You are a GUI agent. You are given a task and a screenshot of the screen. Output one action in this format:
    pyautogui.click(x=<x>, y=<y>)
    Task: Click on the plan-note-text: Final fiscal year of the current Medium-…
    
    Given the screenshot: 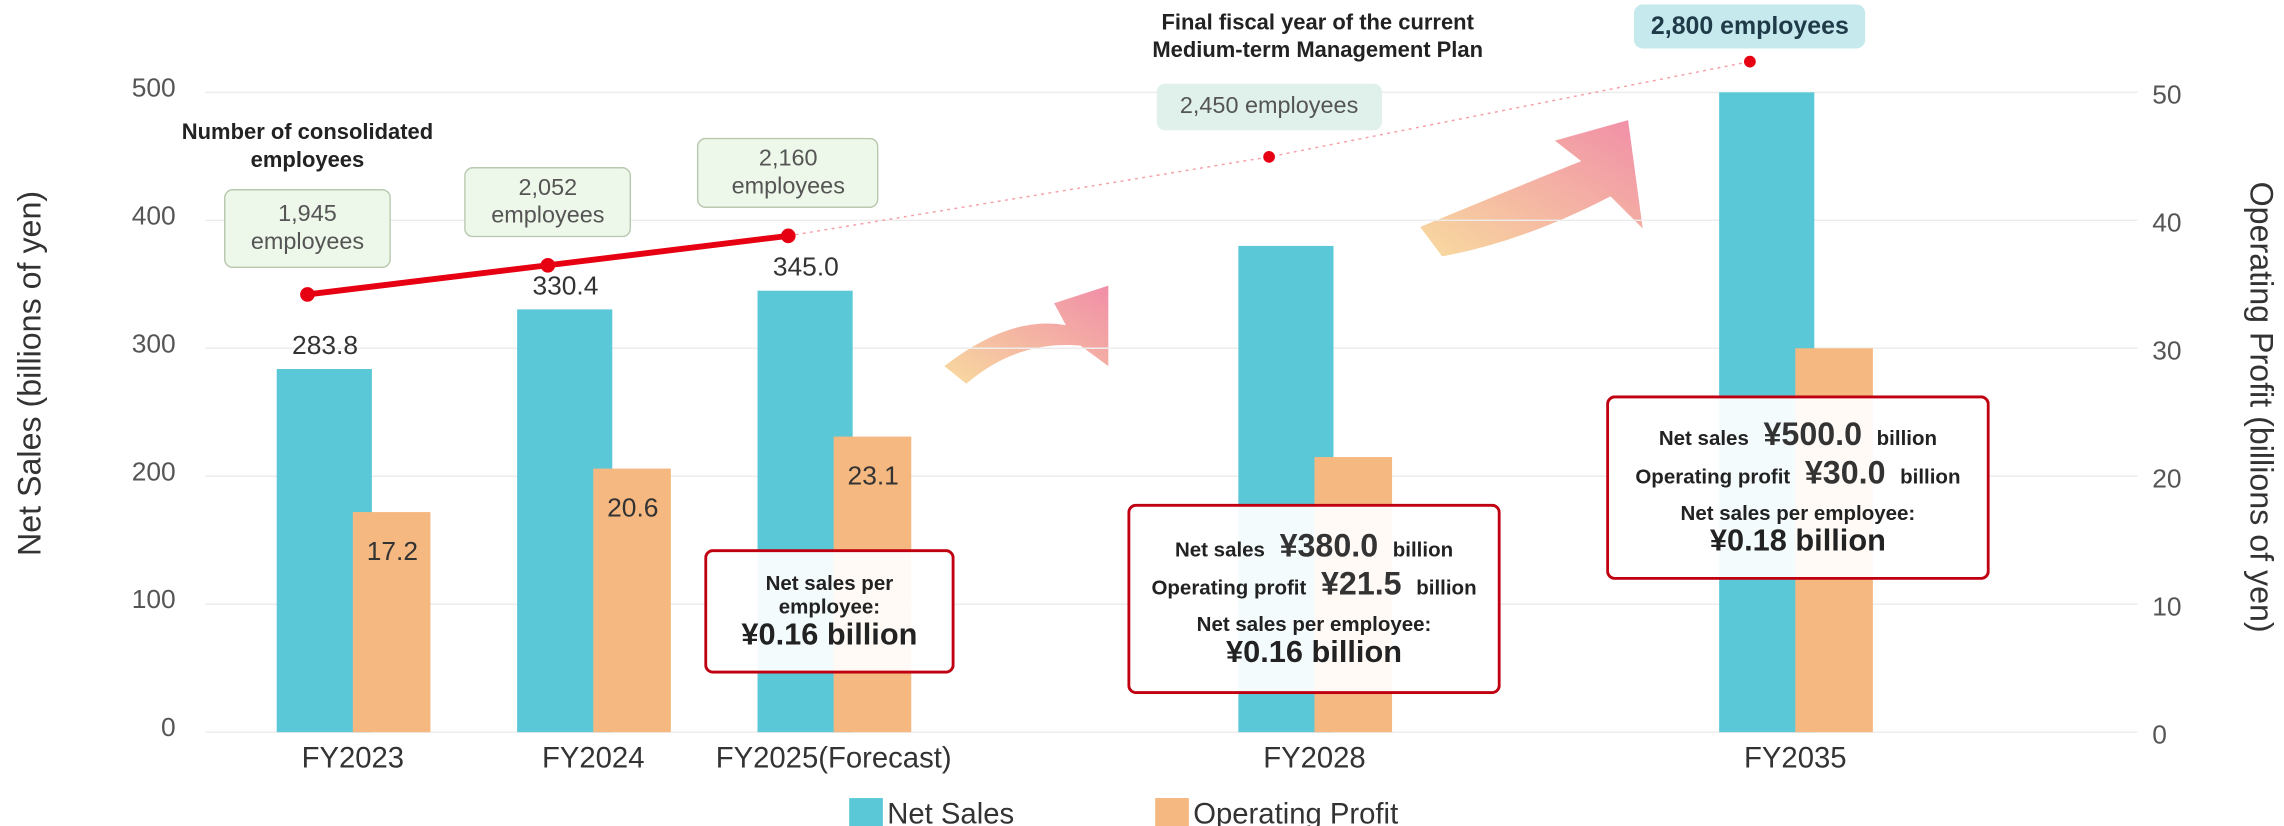 What is the action you would take?
    pyautogui.click(x=1318, y=36)
    